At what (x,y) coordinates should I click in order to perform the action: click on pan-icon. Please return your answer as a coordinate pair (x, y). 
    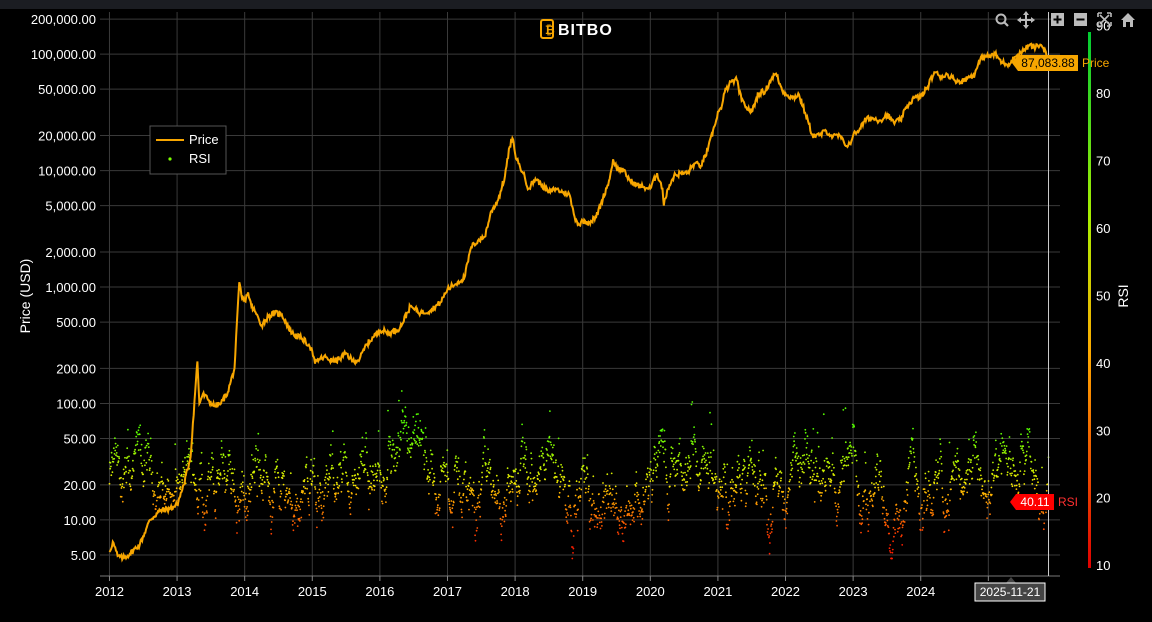
    Looking at the image, I should click on (1026, 20).